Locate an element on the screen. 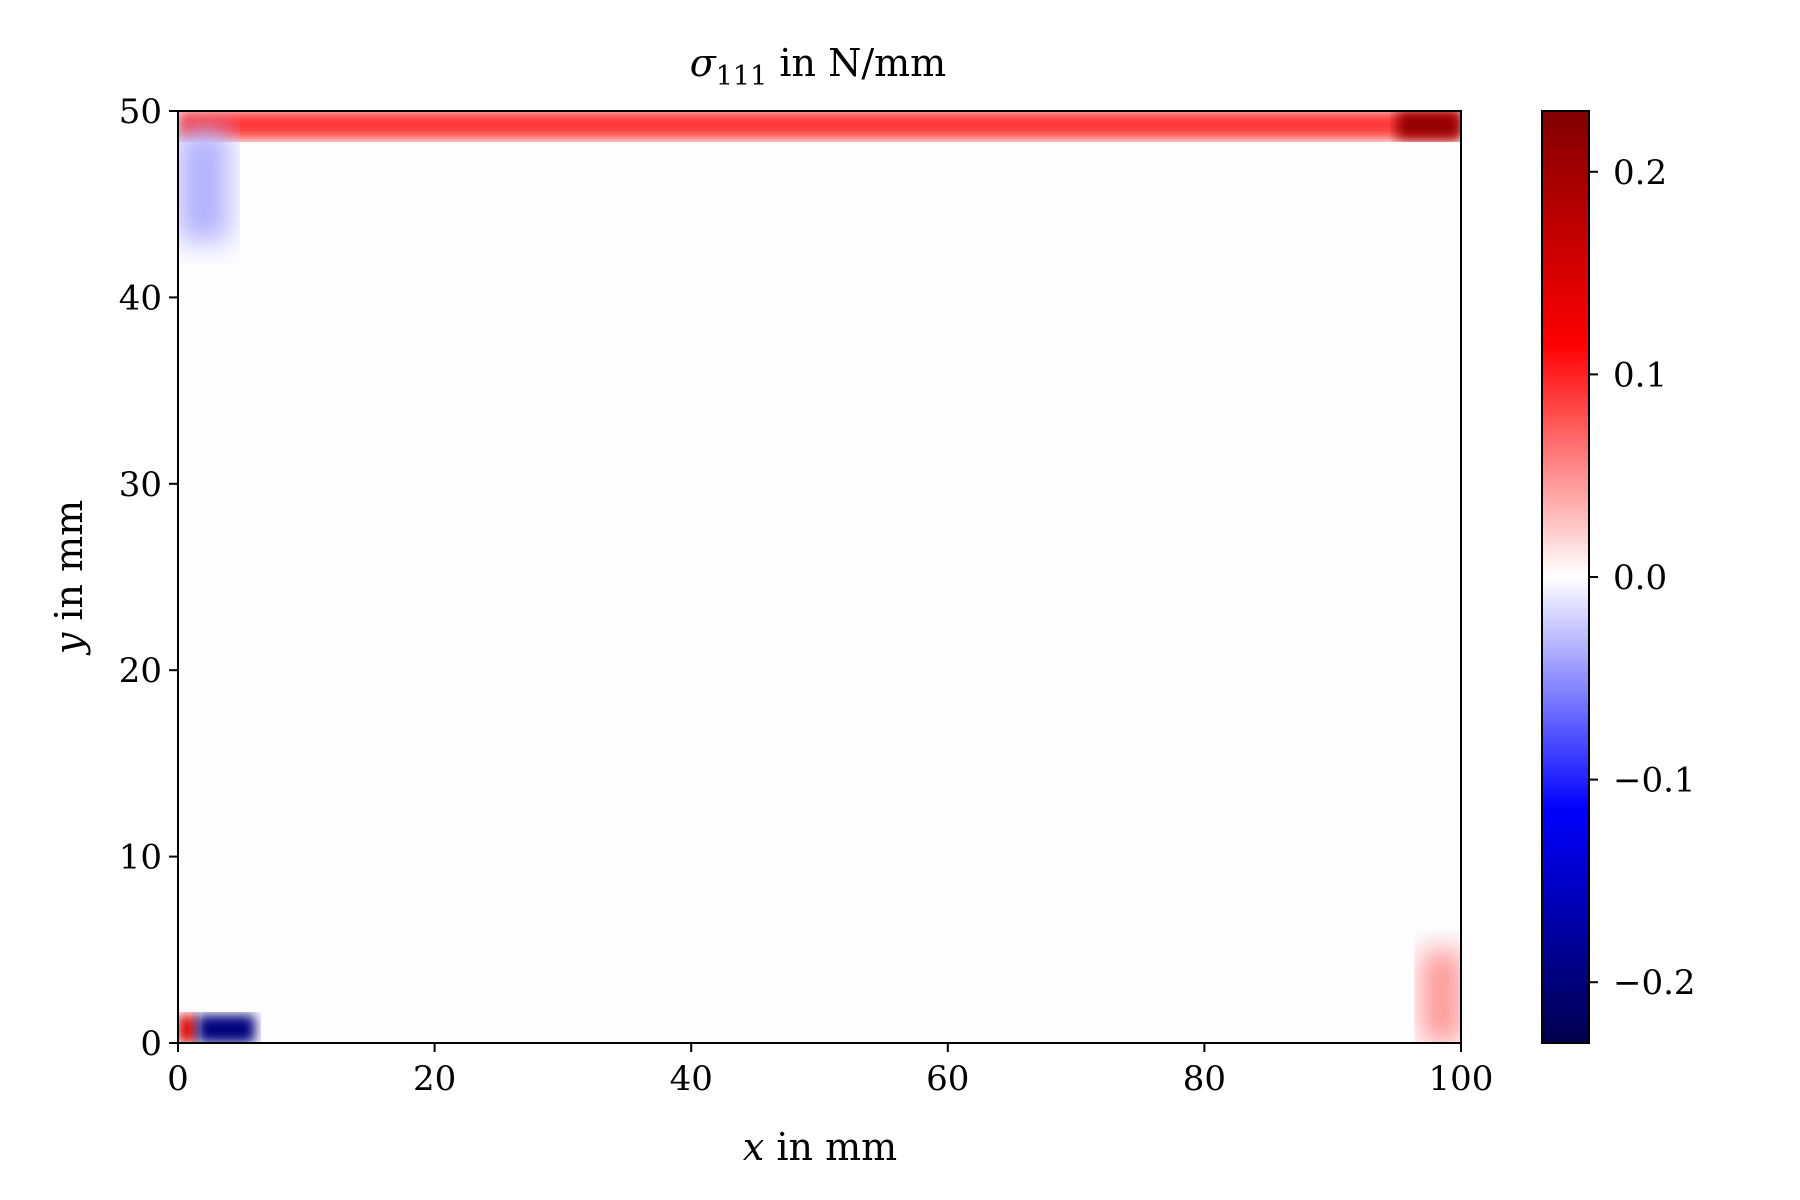 This screenshot has height=1200, width=1800. y-tick-label: 50 is located at coordinates (140, 112).